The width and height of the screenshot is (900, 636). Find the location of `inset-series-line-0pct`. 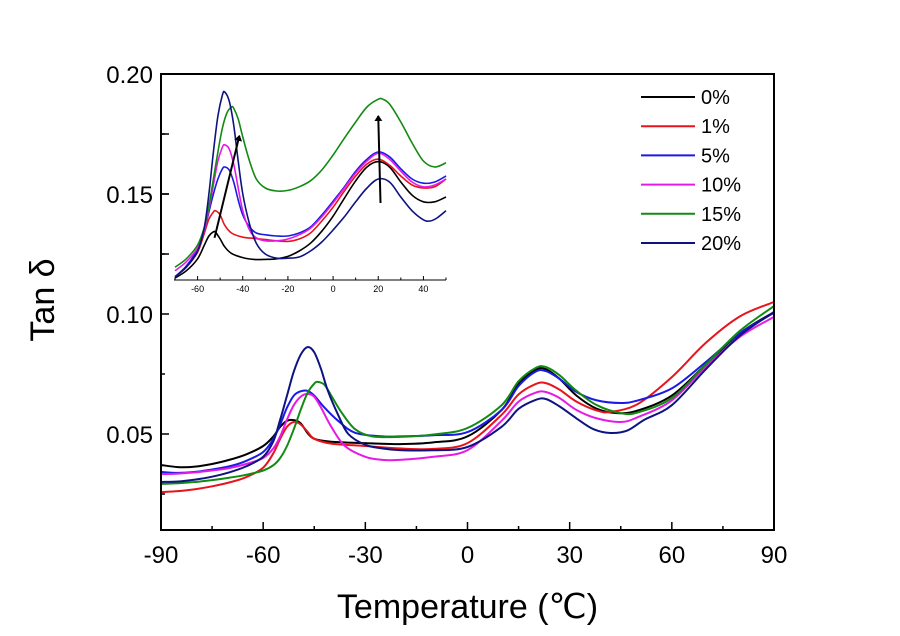

inset-series-line-0pct is located at coordinates (310, 219).